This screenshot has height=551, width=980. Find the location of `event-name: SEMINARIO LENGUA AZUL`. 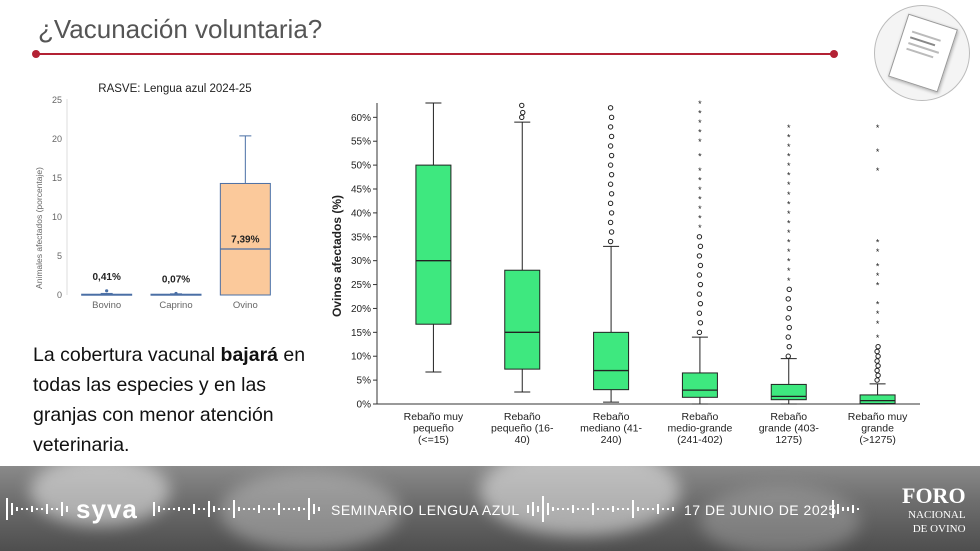

event-name: SEMINARIO LENGUA AZUL is located at coordinates (425, 510).